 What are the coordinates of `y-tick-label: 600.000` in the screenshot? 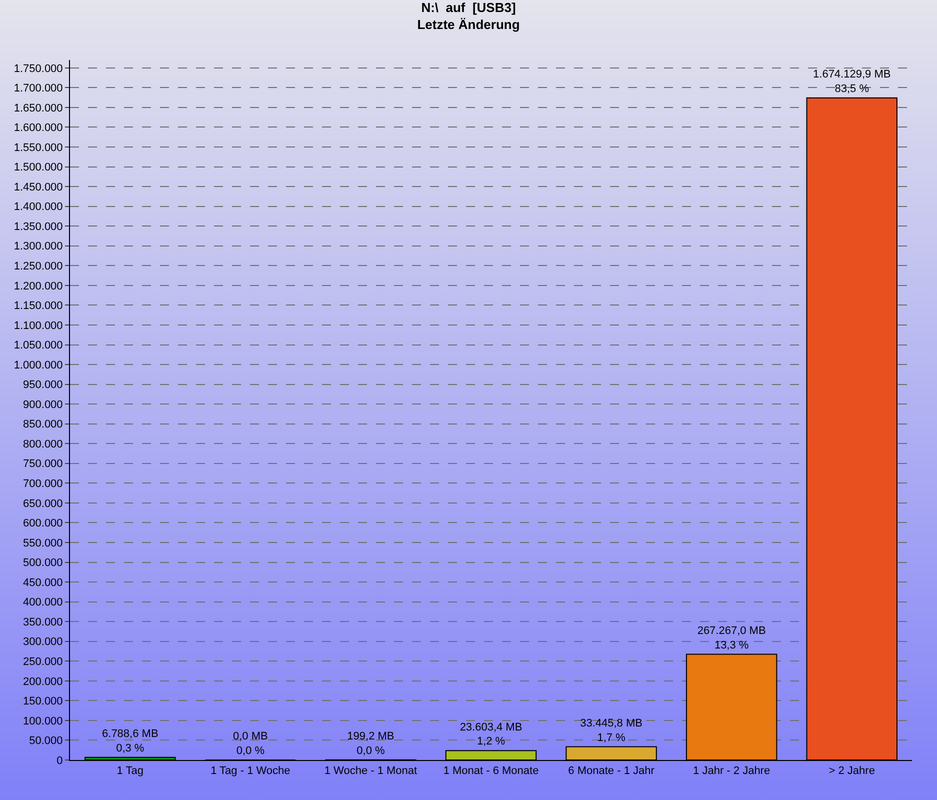 It's located at (43, 524).